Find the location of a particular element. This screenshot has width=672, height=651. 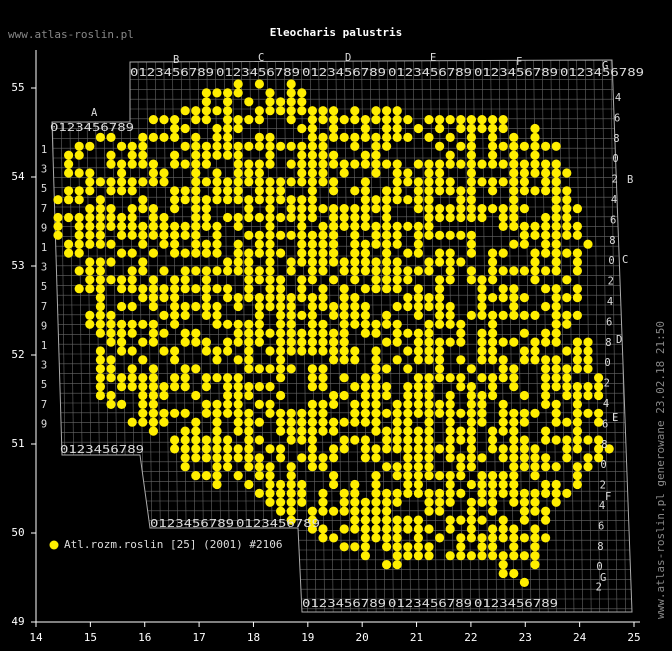

y-tick-label: 52 is located at coordinates (17, 354).